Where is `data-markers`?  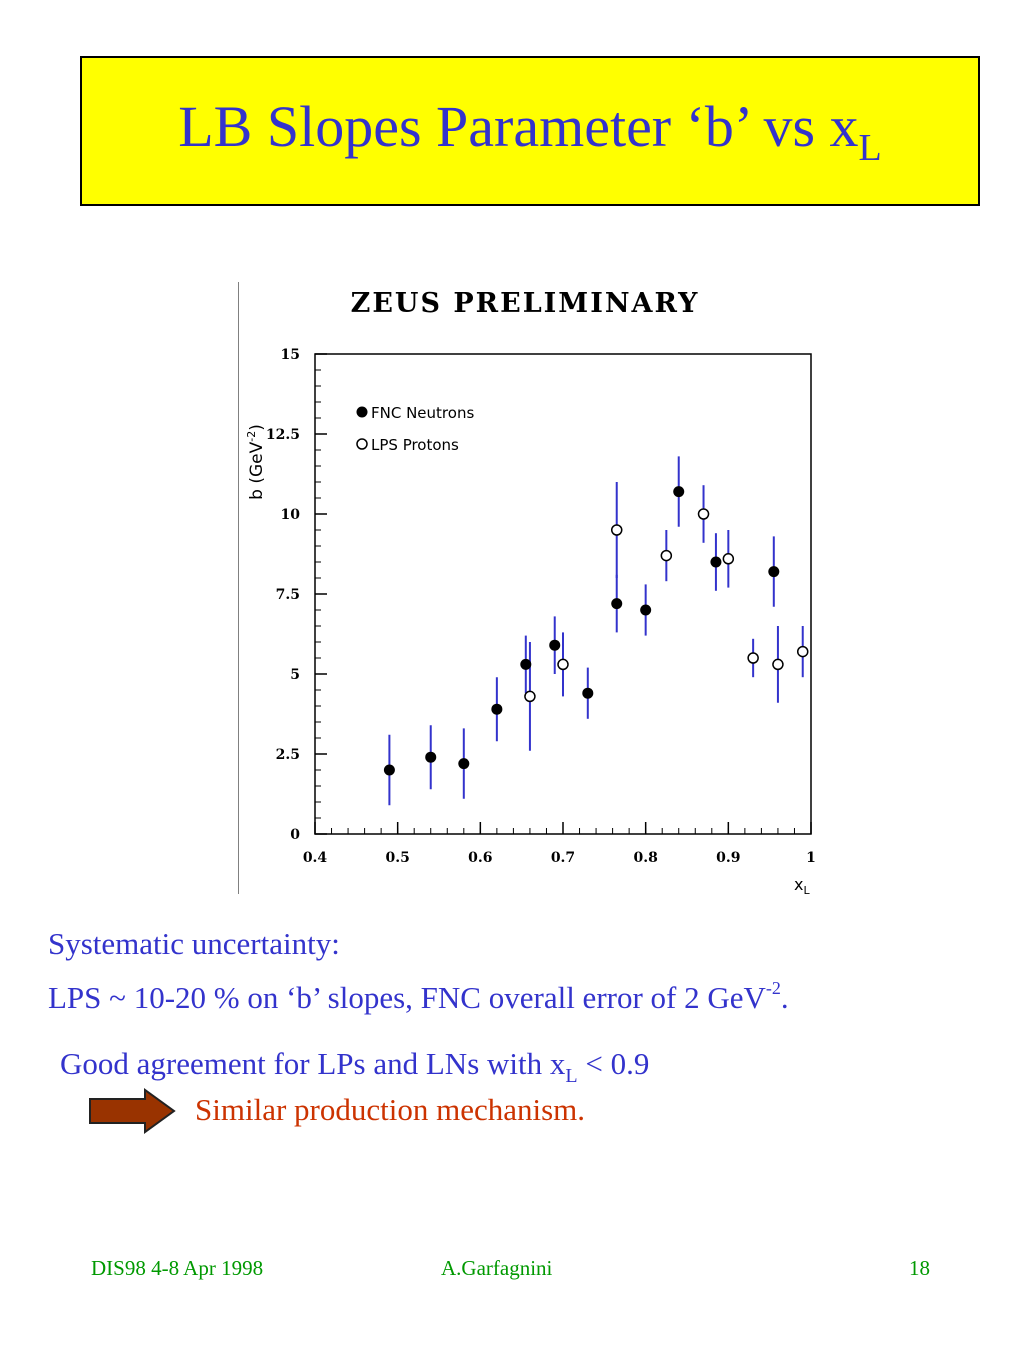
data-markers is located at coordinates (596, 631).